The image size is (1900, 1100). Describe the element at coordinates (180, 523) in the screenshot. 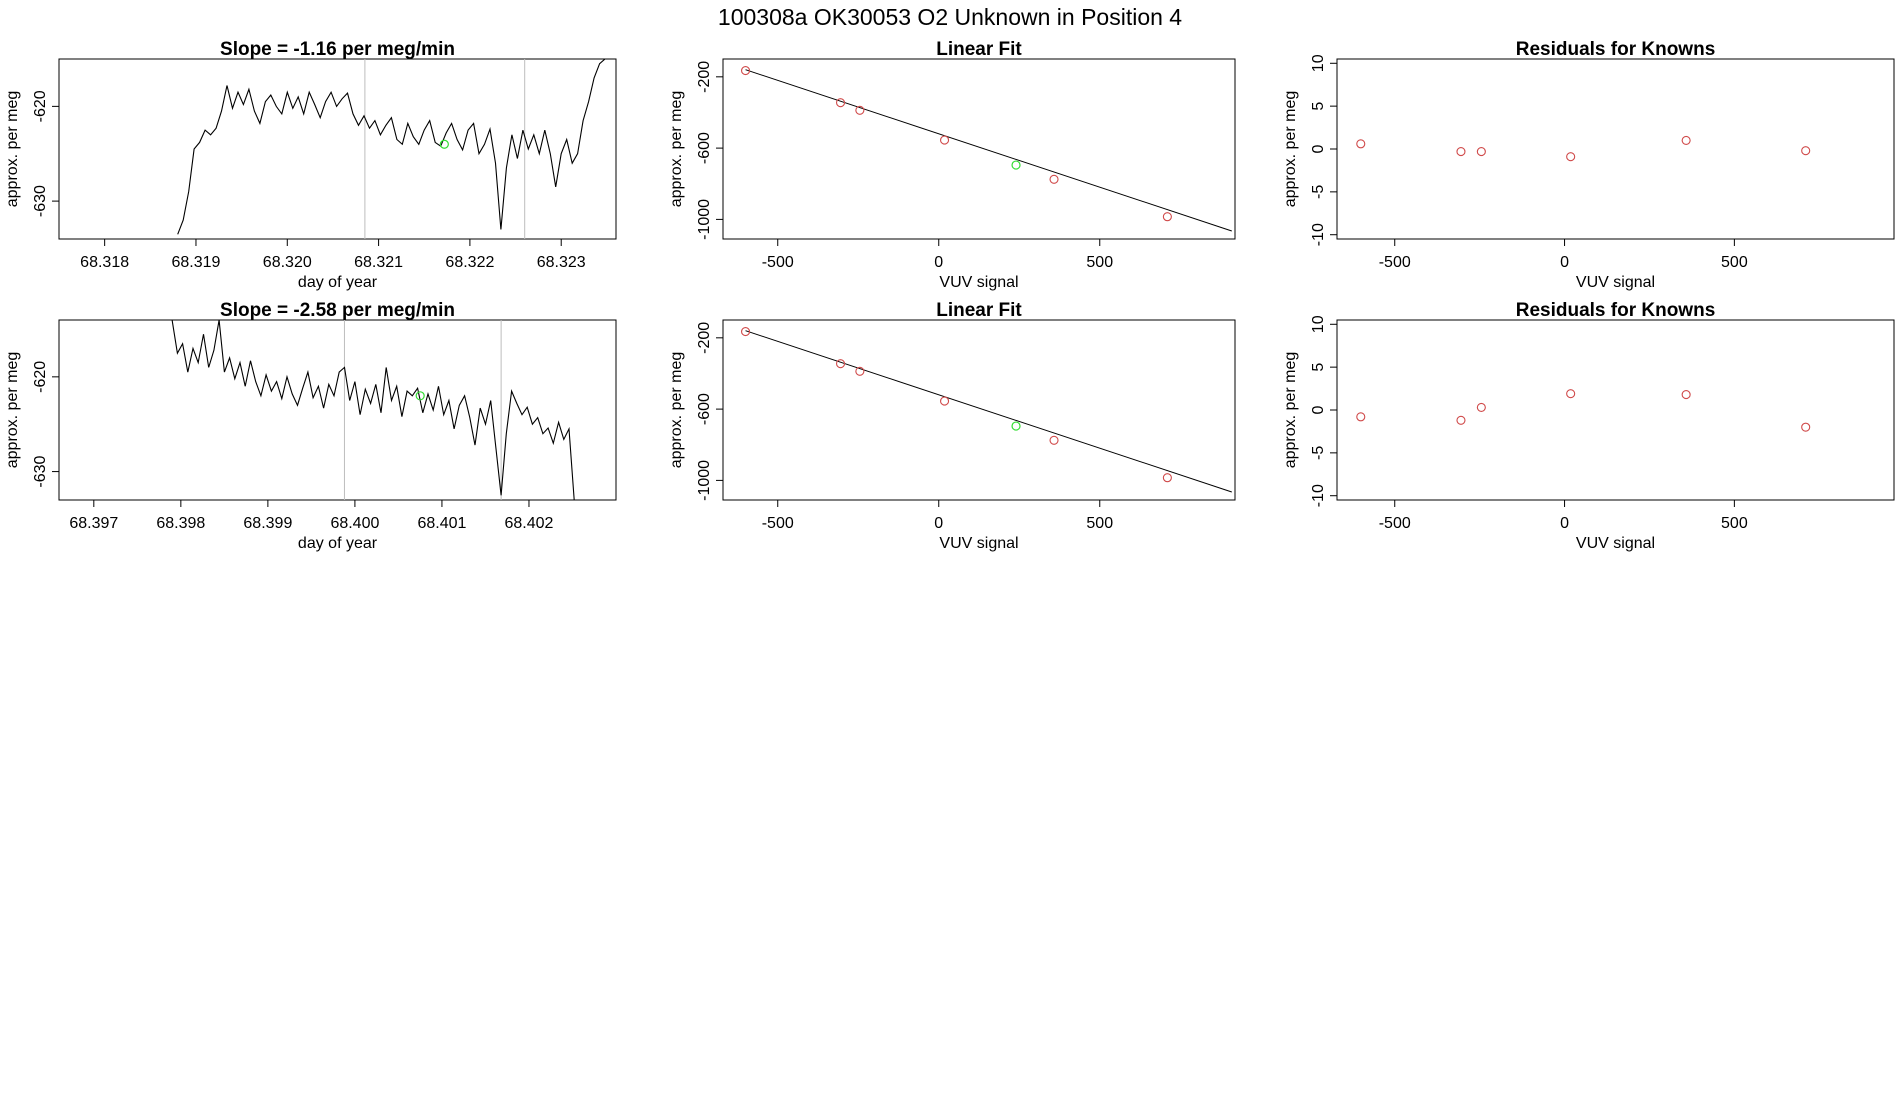

I see `x-tick-label: 68.398` at that location.